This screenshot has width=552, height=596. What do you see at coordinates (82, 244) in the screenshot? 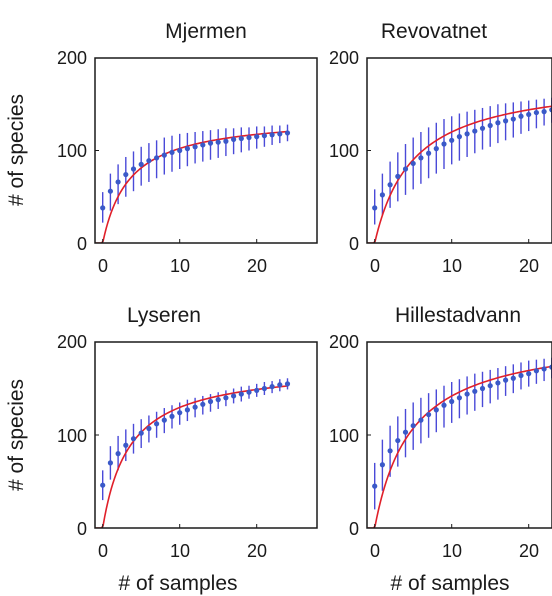
I see `panel-mjermen-ytick-0: 0` at bounding box center [82, 244].